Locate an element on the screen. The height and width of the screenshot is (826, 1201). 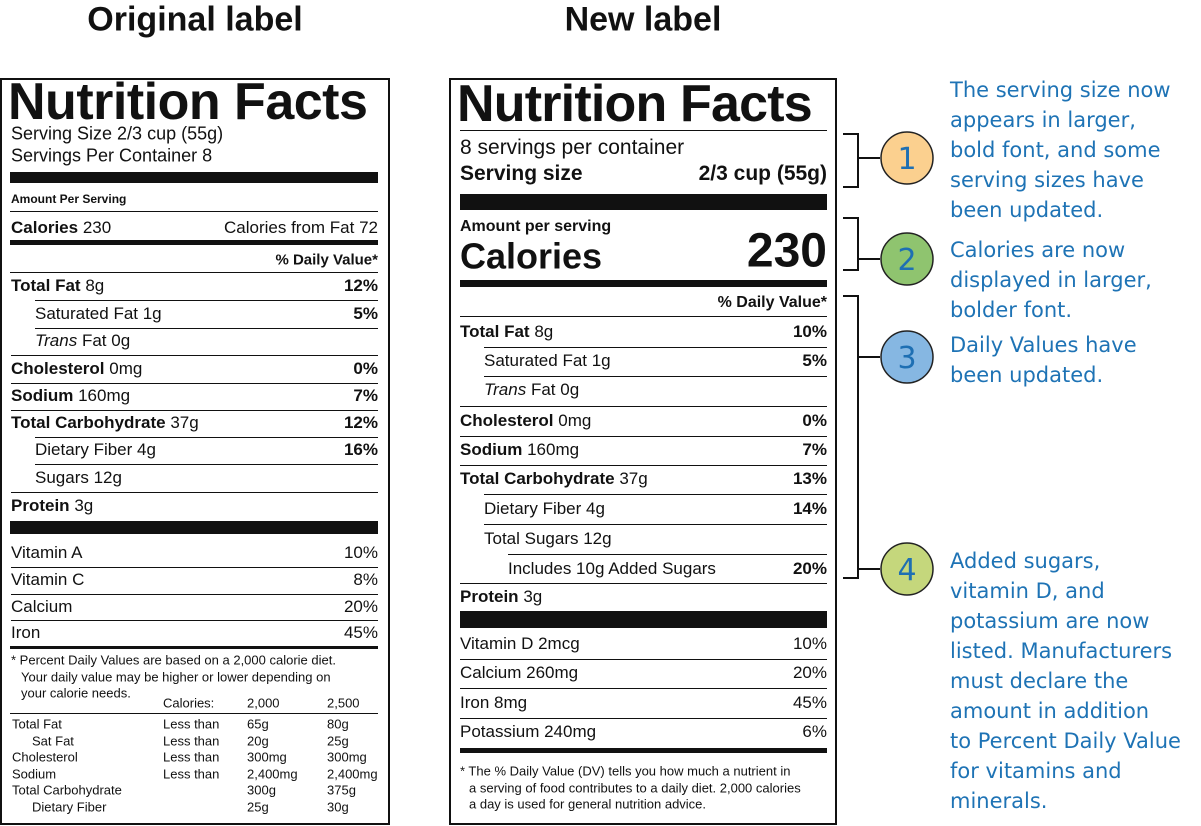
vitamin-name: Potassium 240mg is located at coordinates (528, 732).